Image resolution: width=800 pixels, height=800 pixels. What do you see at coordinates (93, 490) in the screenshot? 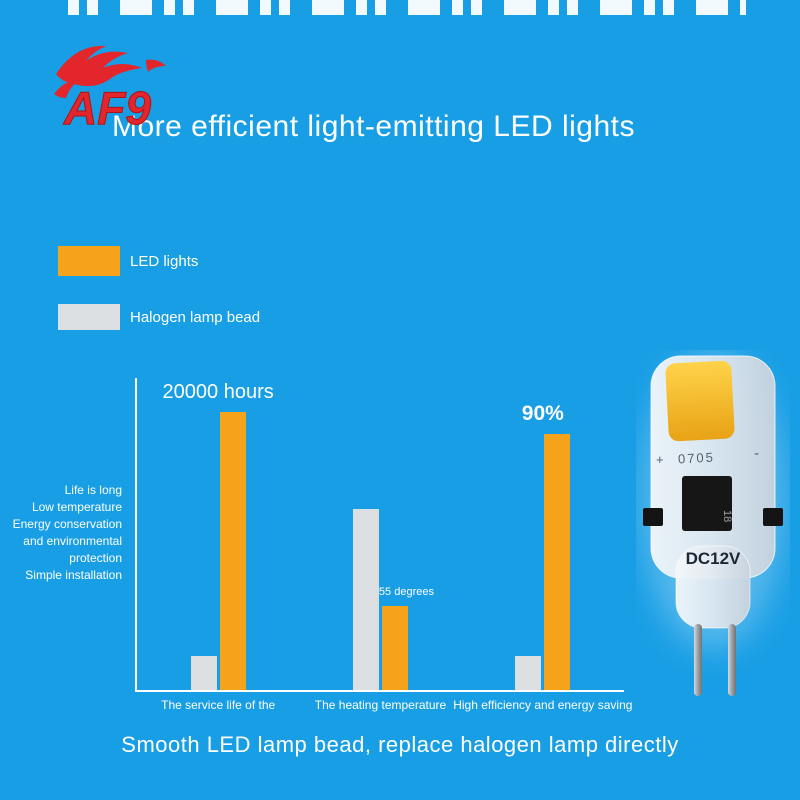
I see `y-axis-label-line: Life is long` at bounding box center [93, 490].